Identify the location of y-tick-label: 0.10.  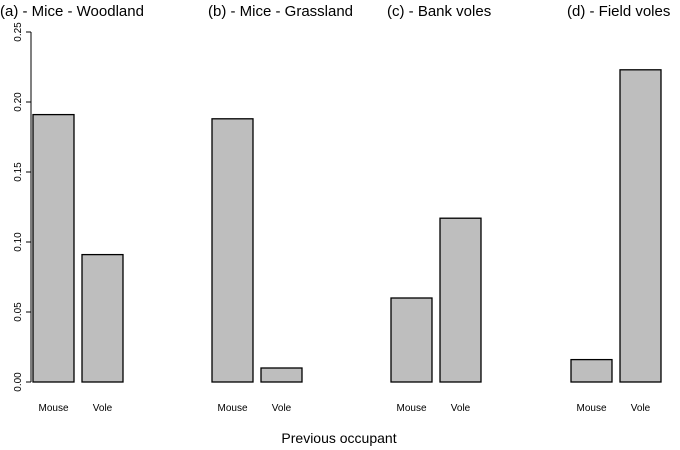
(18, 242).